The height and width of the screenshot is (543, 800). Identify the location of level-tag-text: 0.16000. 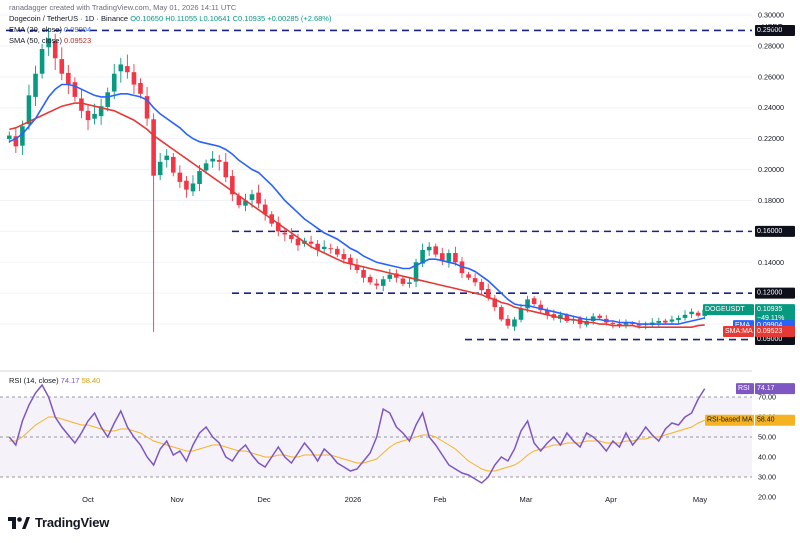
(769, 231).